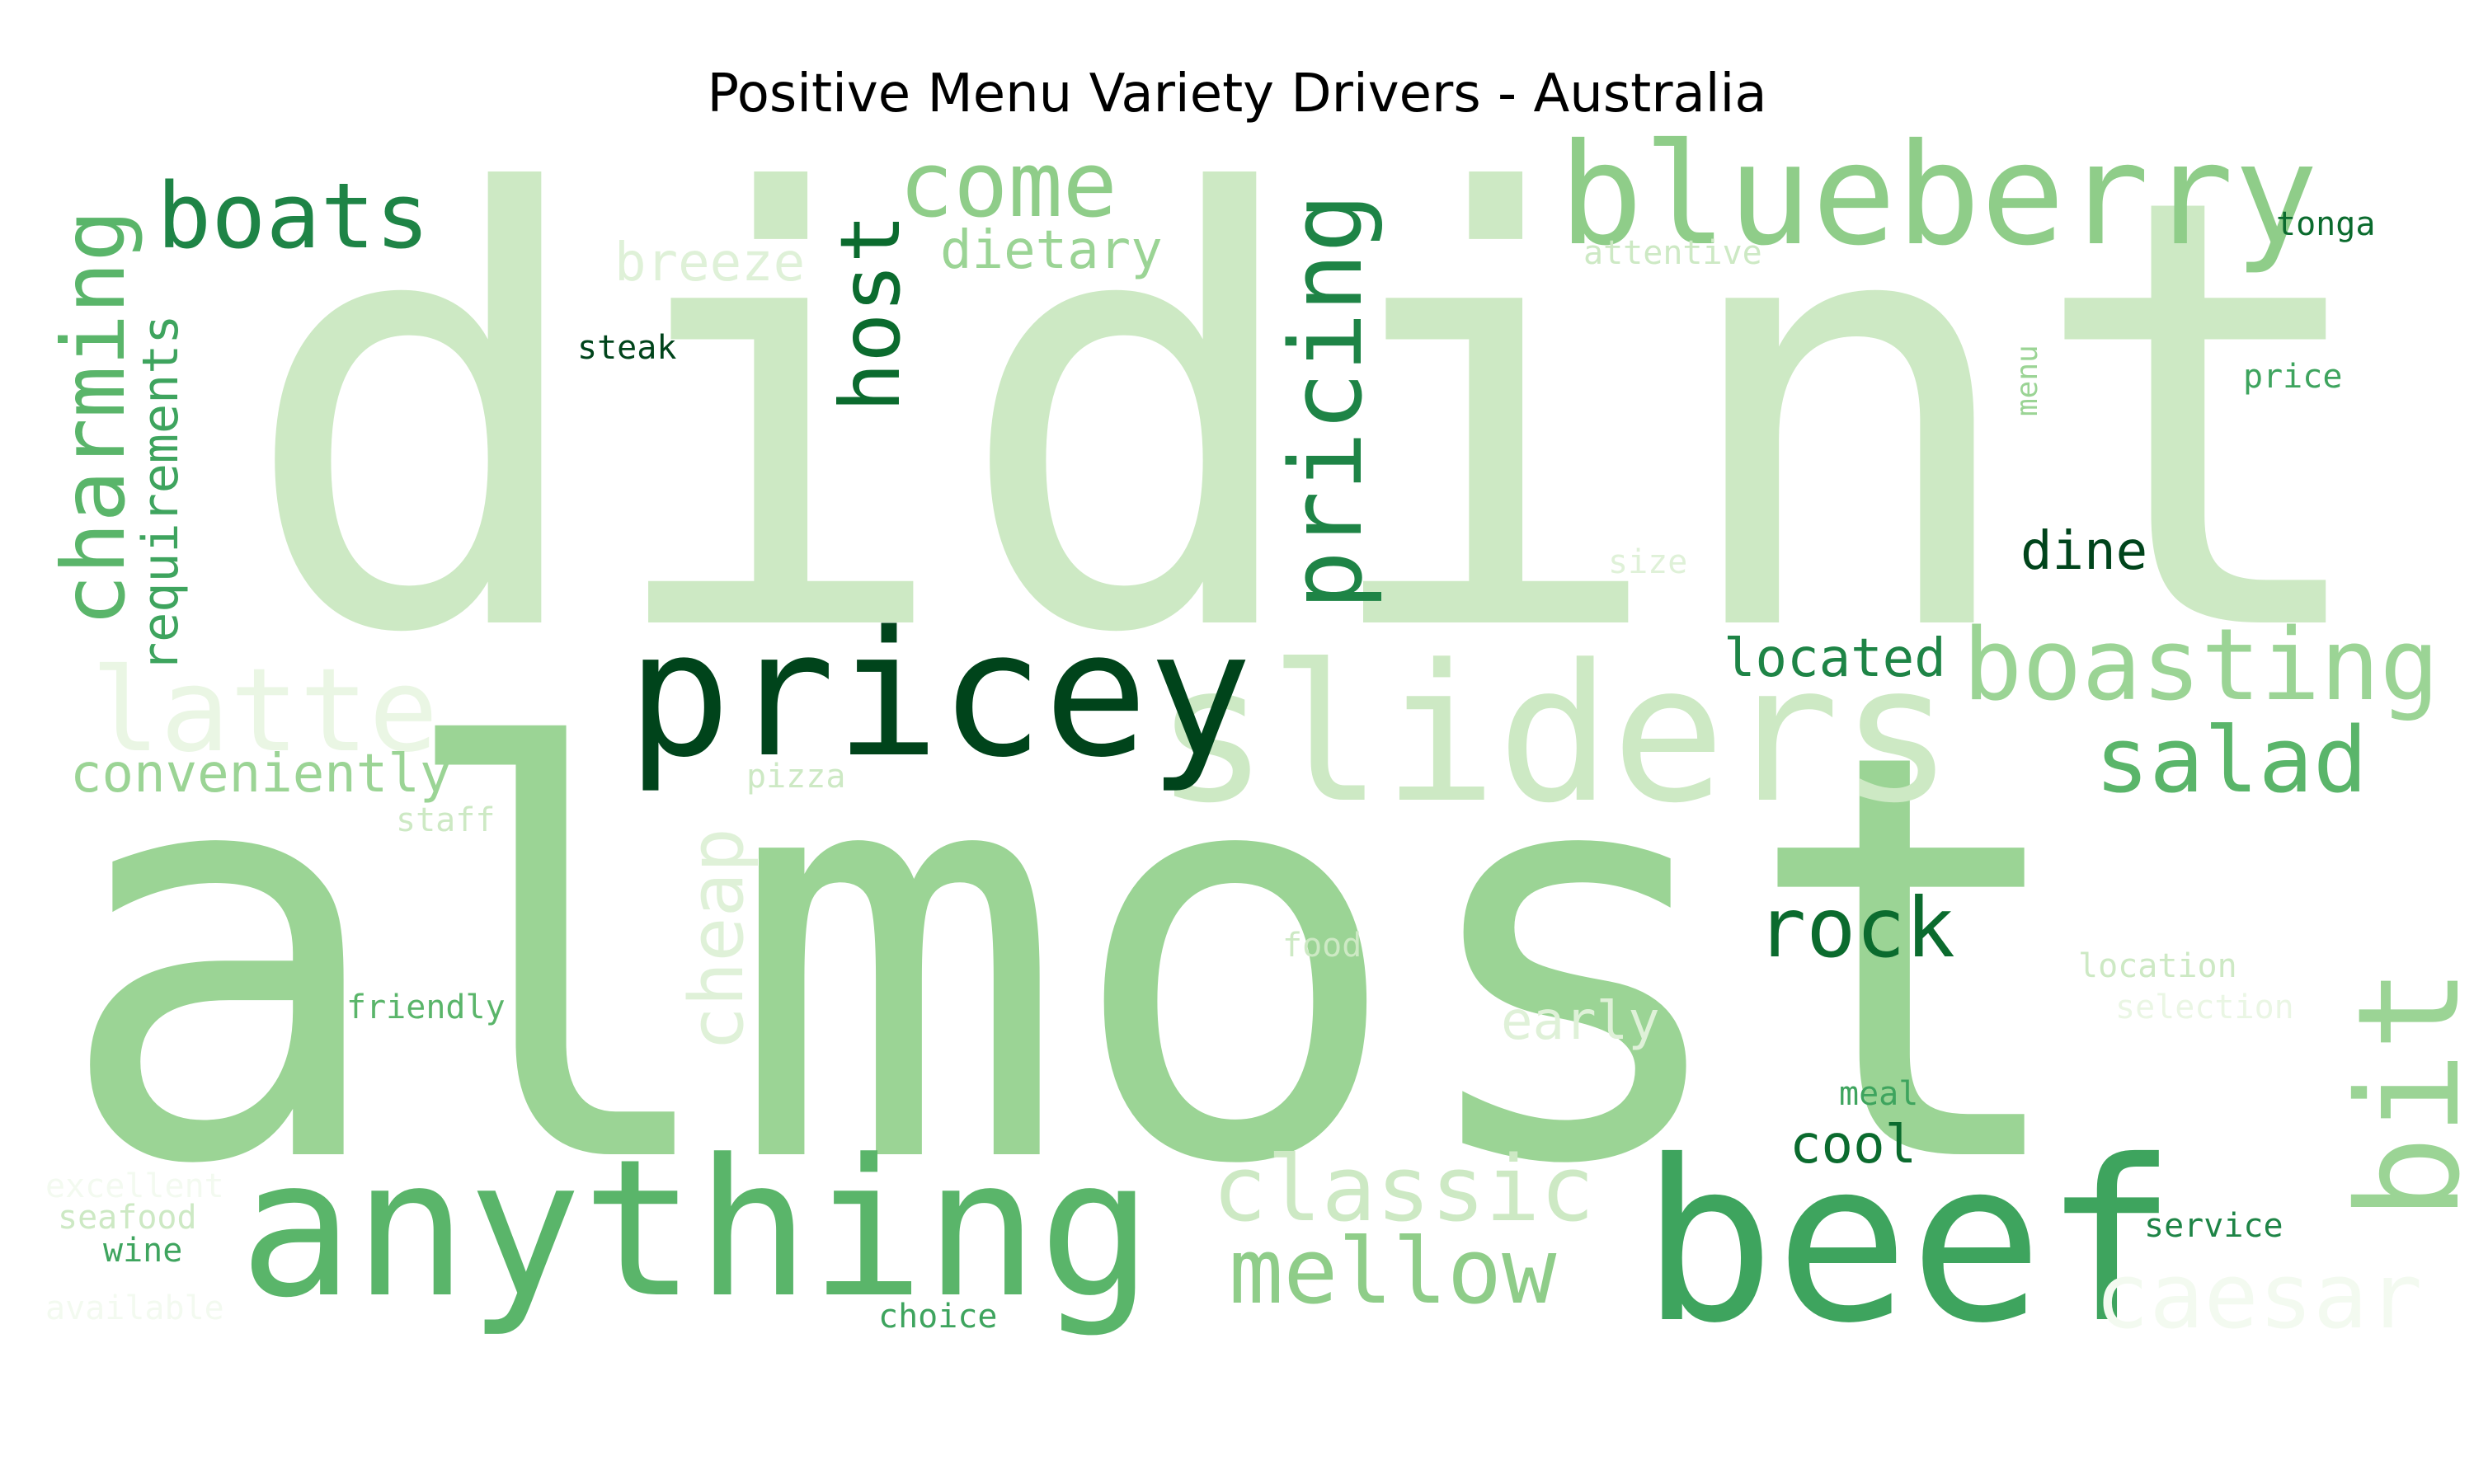  I want to click on word-steak: steak, so click(626, 348).